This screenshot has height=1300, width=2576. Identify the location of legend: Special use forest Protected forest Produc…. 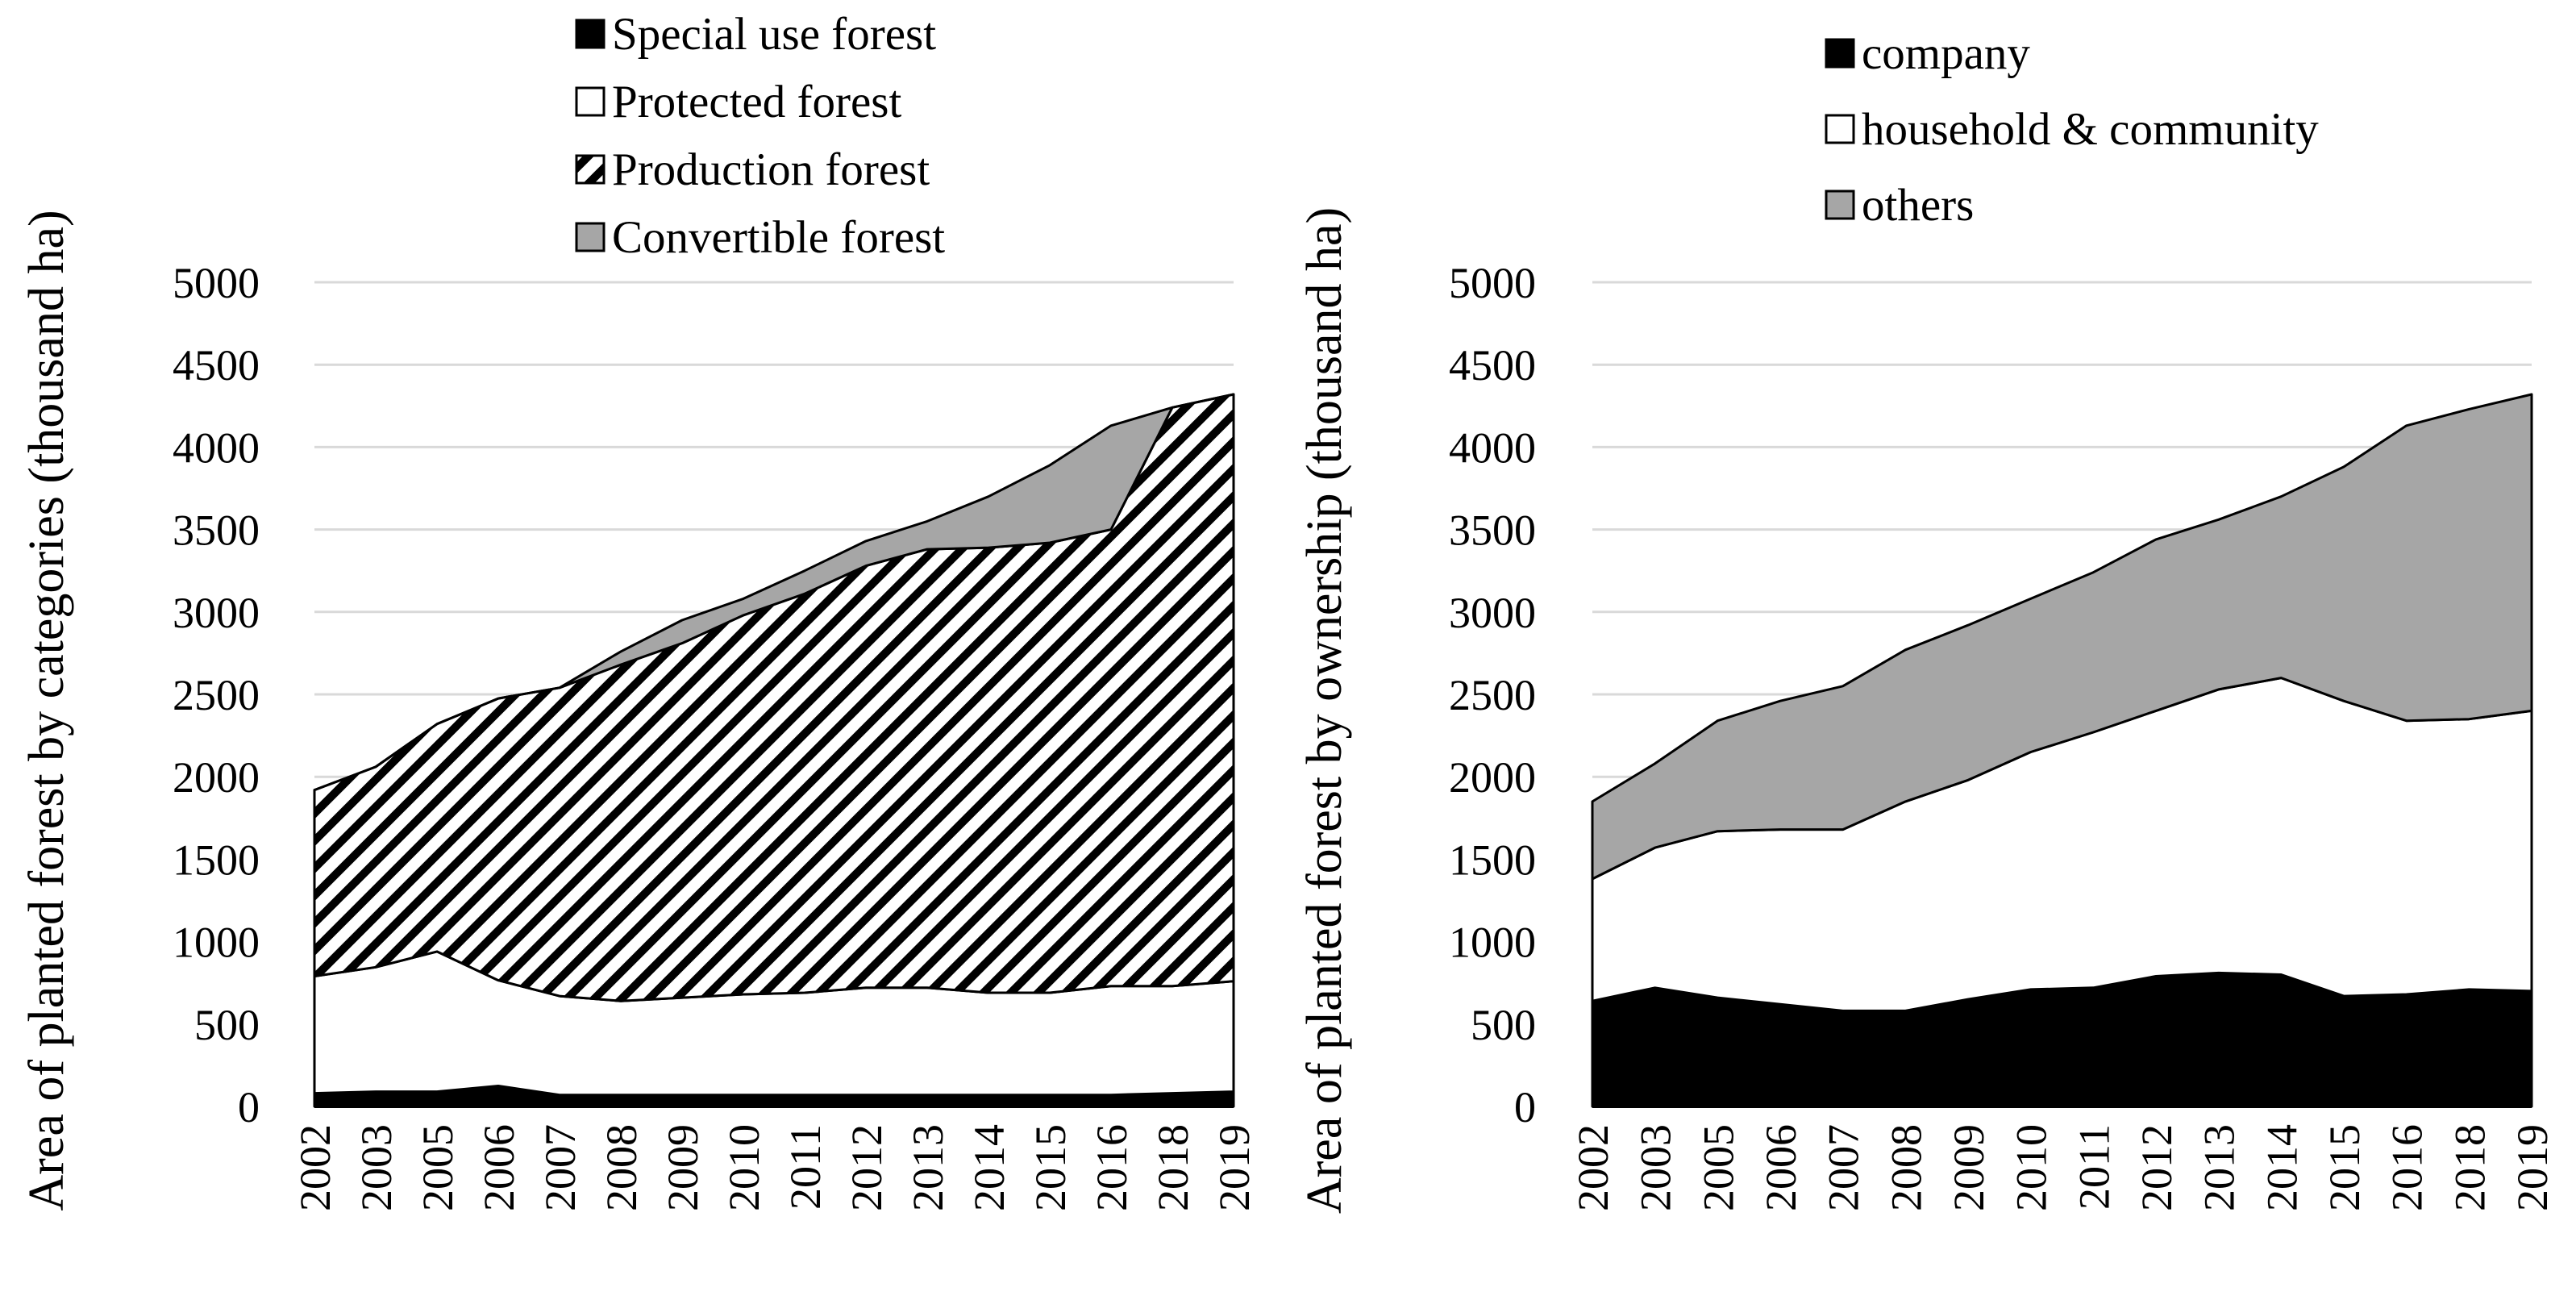
(760, 136).